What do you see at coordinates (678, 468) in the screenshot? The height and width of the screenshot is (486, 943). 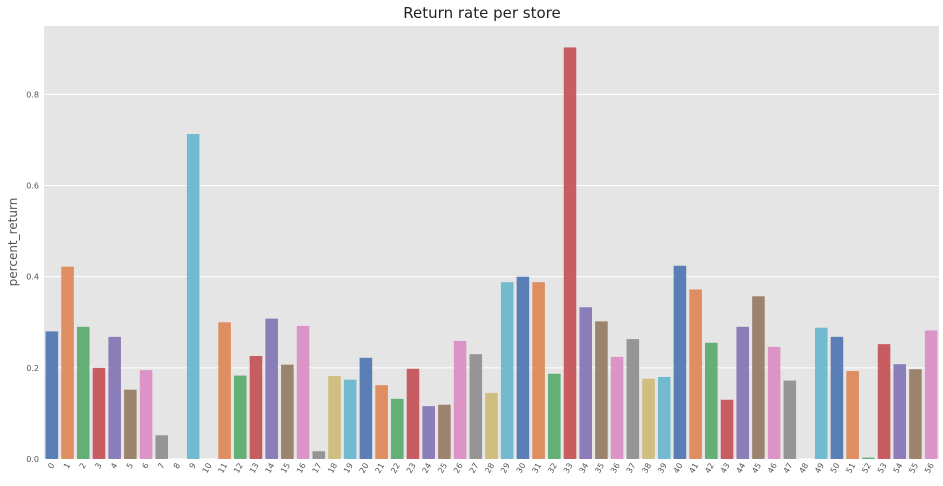 I see `x-tick-label: 40` at bounding box center [678, 468].